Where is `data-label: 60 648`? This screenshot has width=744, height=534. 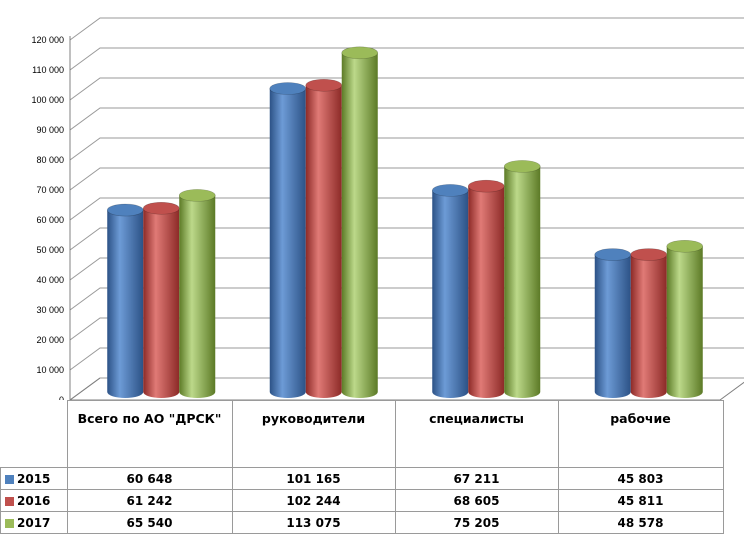 data-label: 60 648 is located at coordinates (149, 478).